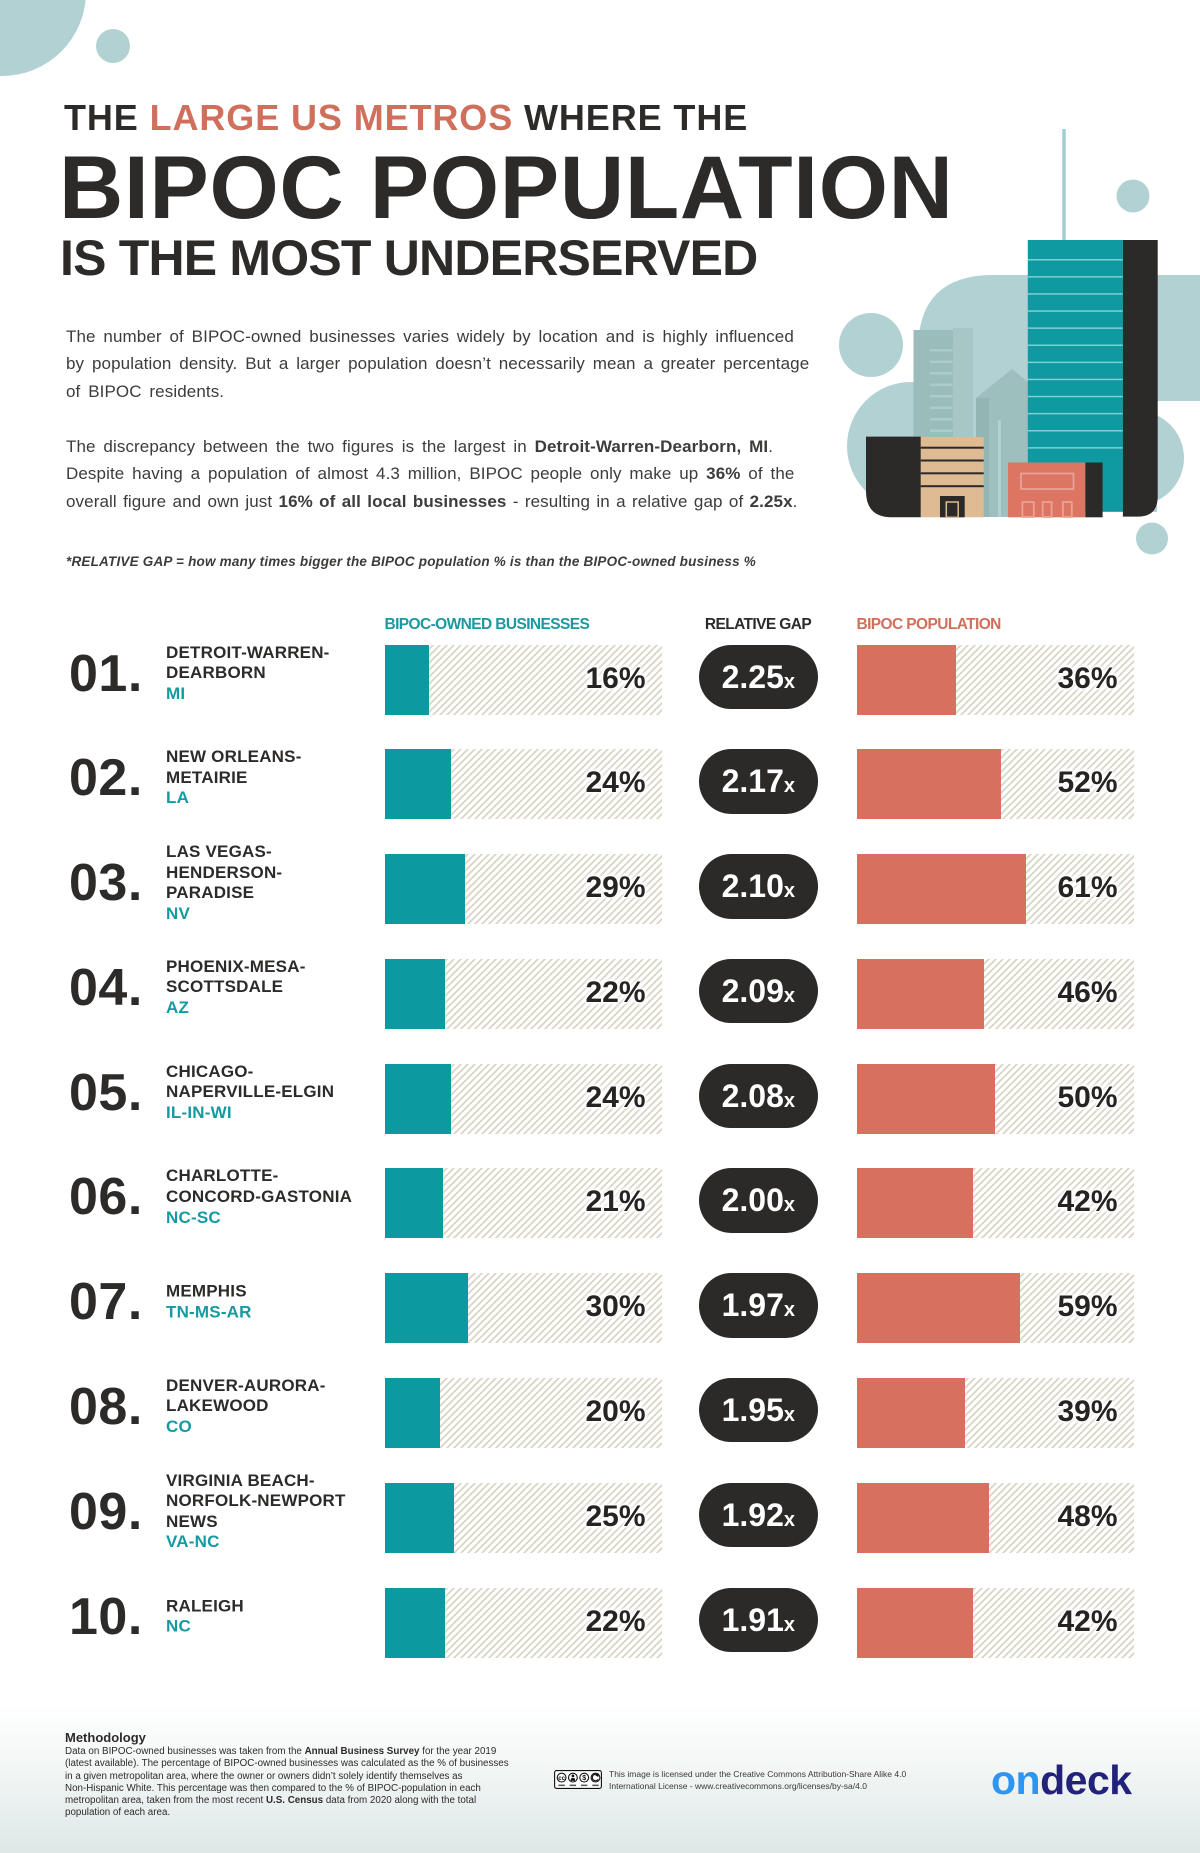 This screenshot has width=1200, height=1853. What do you see at coordinates (561, 1779) in the screenshot?
I see `svg-text: cc` at bounding box center [561, 1779].